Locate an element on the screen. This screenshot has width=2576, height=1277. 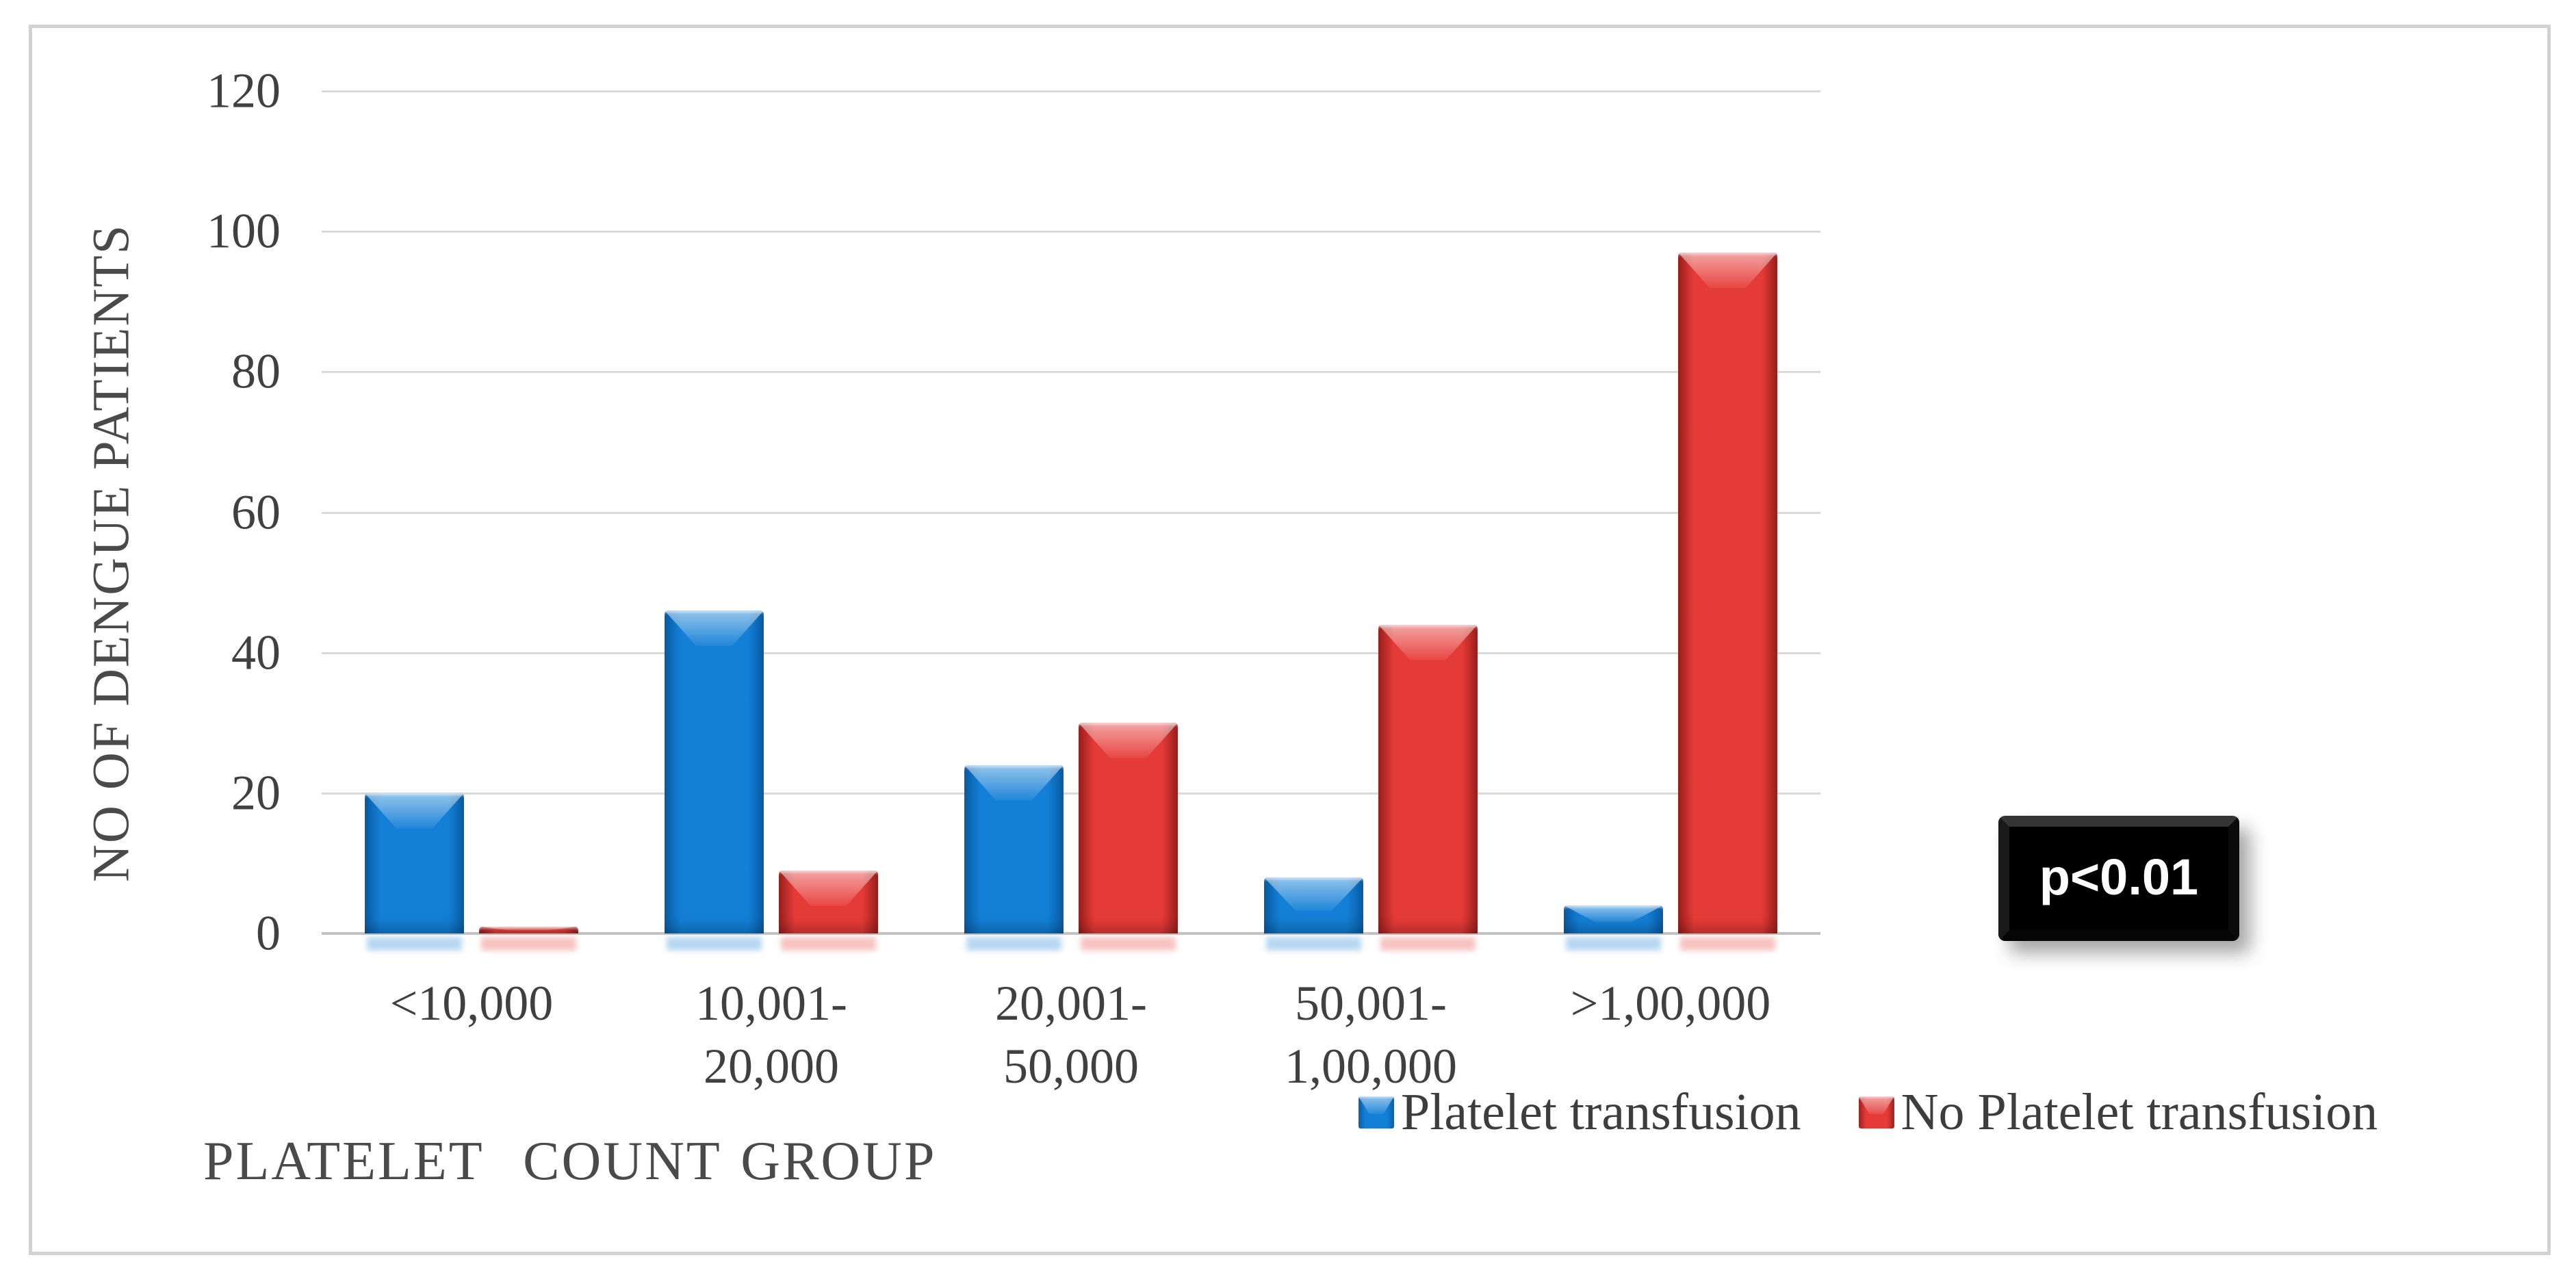
legend-item-series1: Platelet transfusion is located at coordinates (1579, 1112).